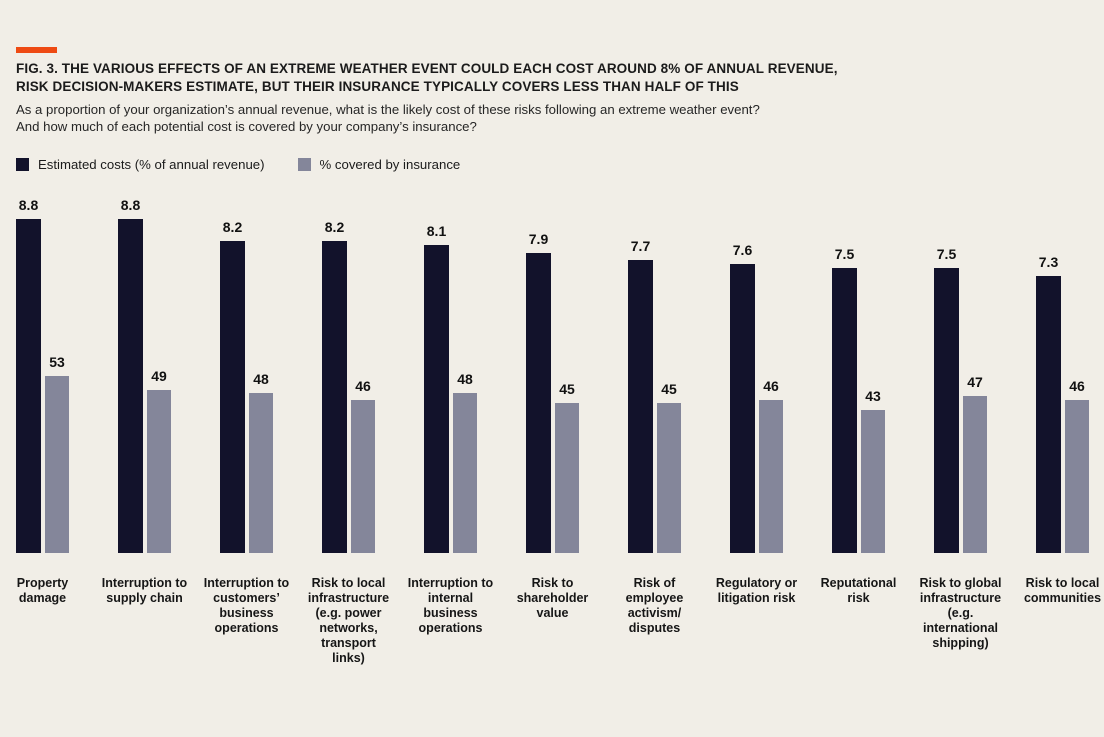 This screenshot has height=737, width=1104. I want to click on cost-bar-column: 7.6, so click(742, 398).